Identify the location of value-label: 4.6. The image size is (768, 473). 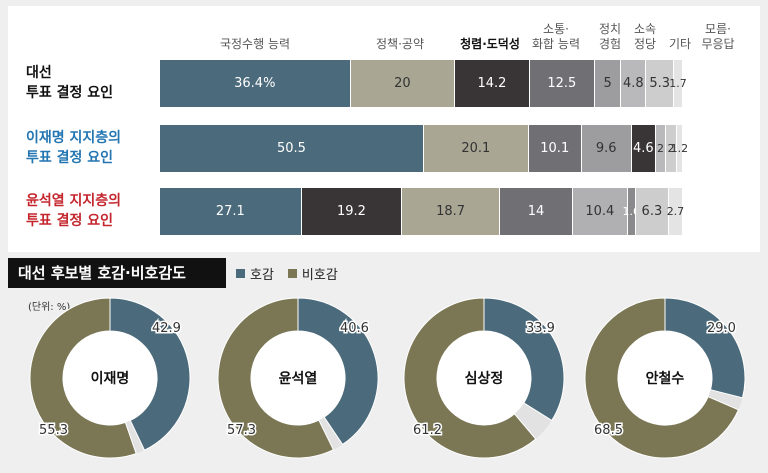
(643, 148).